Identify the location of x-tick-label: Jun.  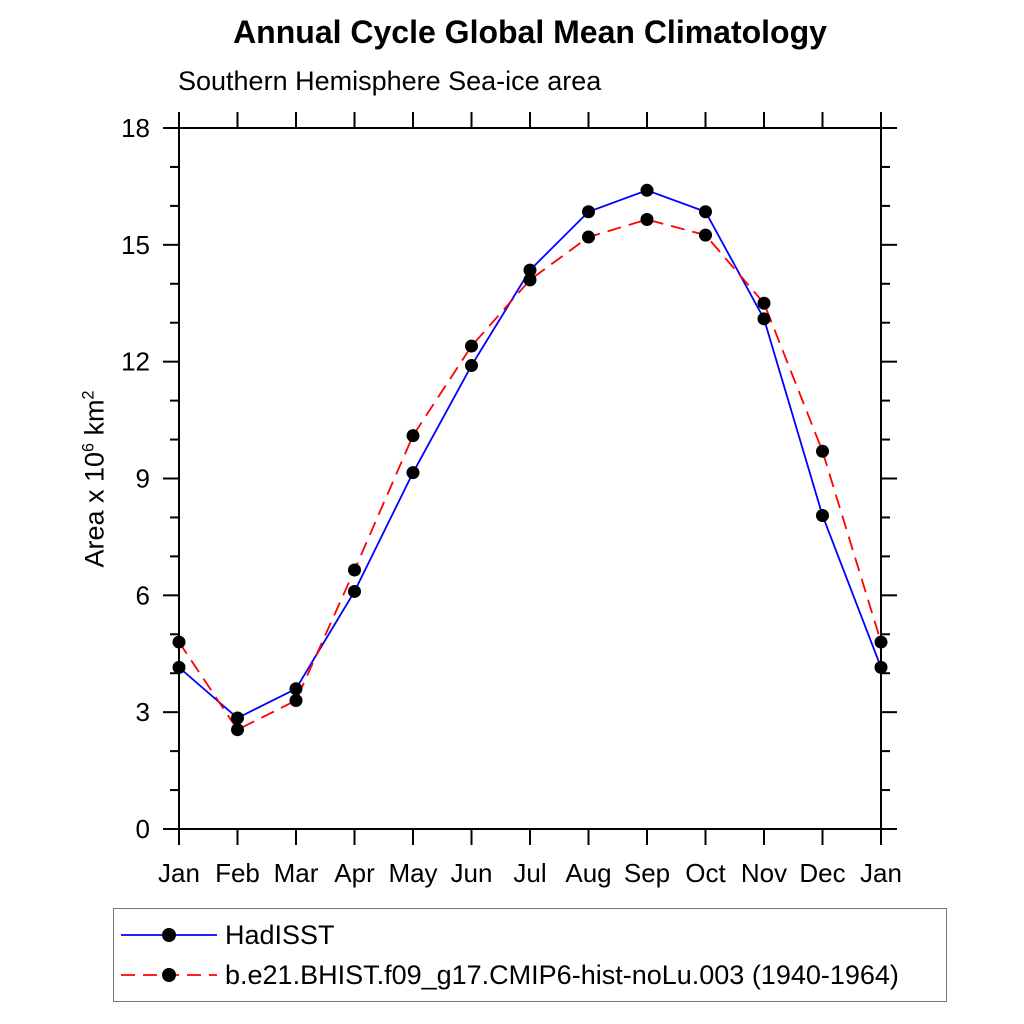
(472, 873).